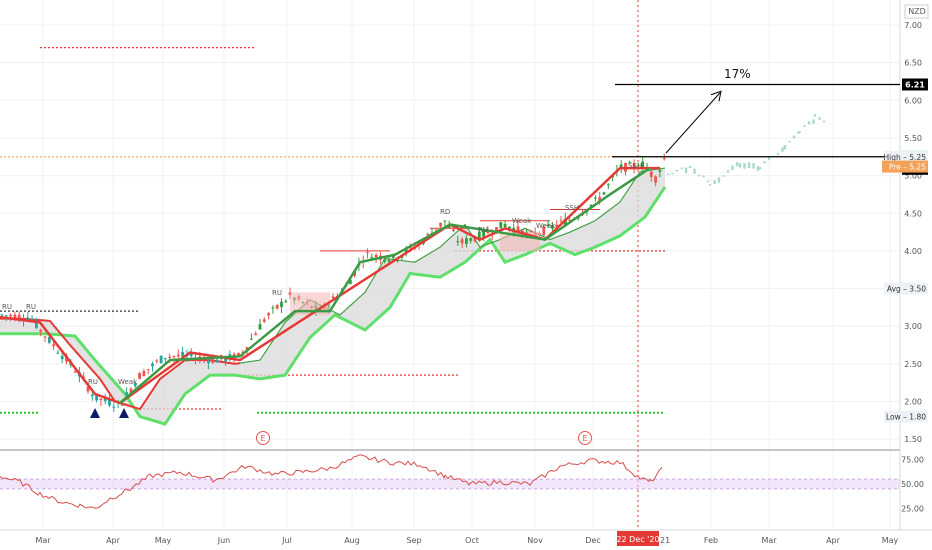  Describe the element at coordinates (711, 540) in the screenshot. I see `month-label-10: Feb` at that location.